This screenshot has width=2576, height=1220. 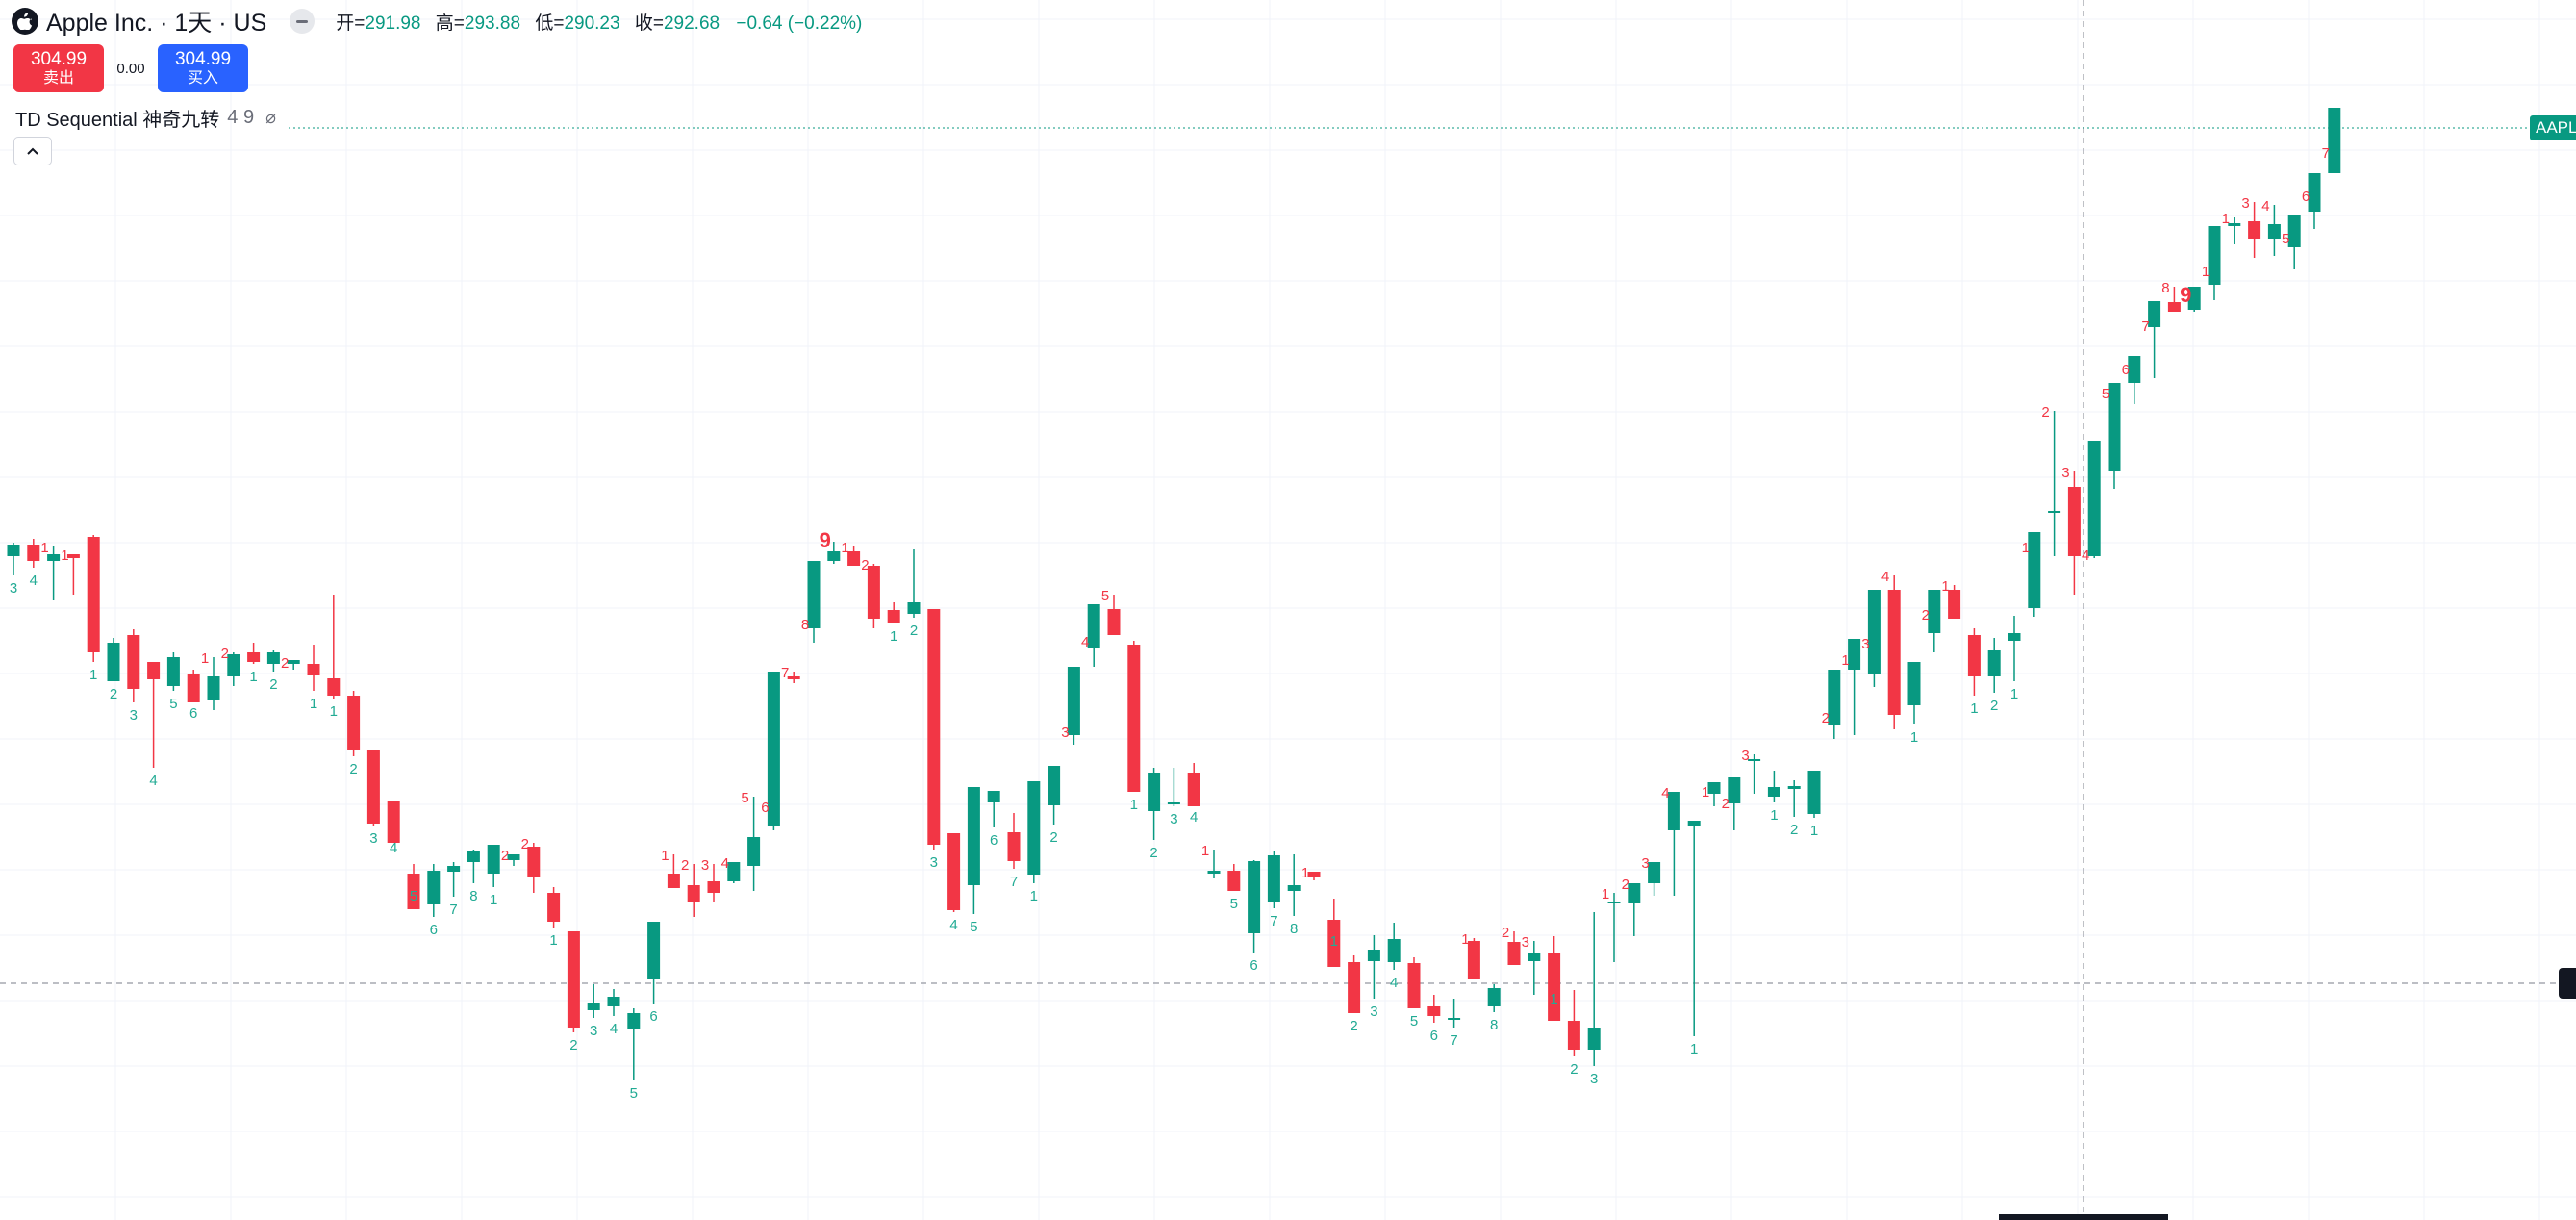 I want to click on td-count-label: 9, so click(x=825, y=540).